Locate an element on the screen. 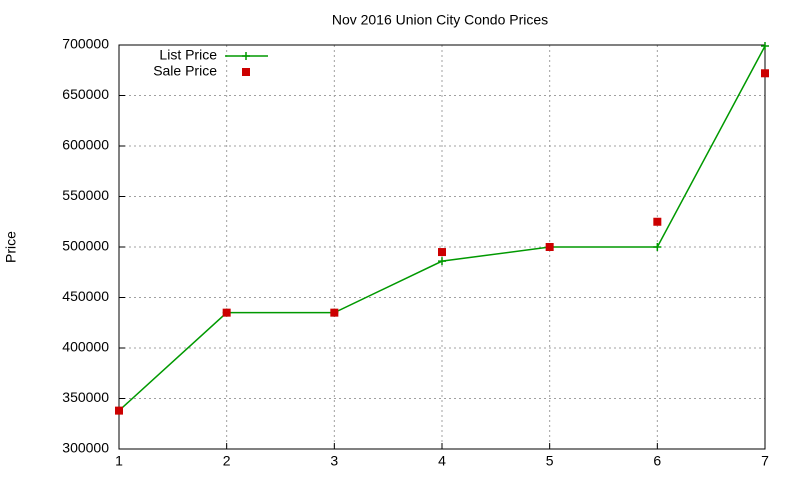 The width and height of the screenshot is (800, 480). x-tick-label: 4 is located at coordinates (442, 461).